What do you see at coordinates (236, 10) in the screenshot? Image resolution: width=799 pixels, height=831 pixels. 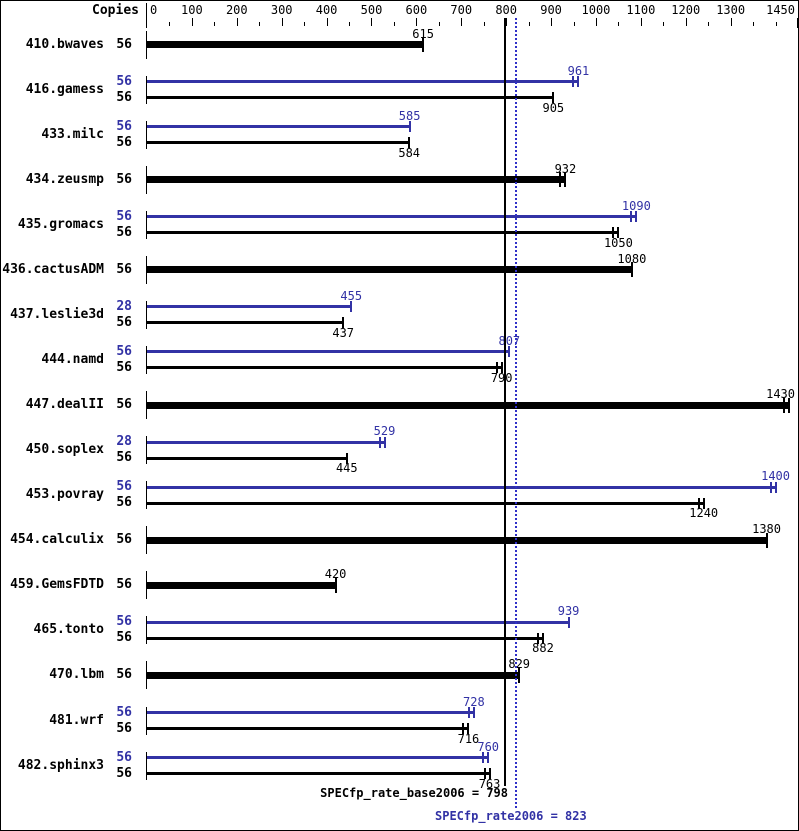 I see `axis-label: 200` at bounding box center [236, 10].